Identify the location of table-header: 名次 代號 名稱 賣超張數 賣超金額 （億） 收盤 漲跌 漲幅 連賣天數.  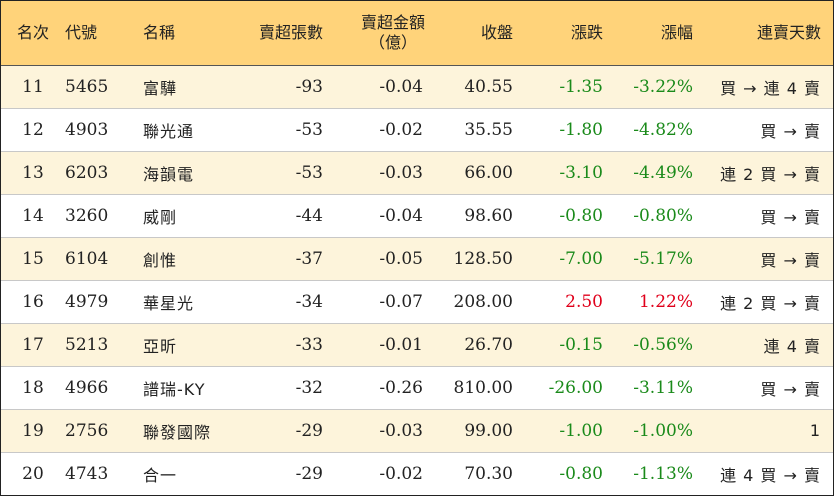
(417, 33).